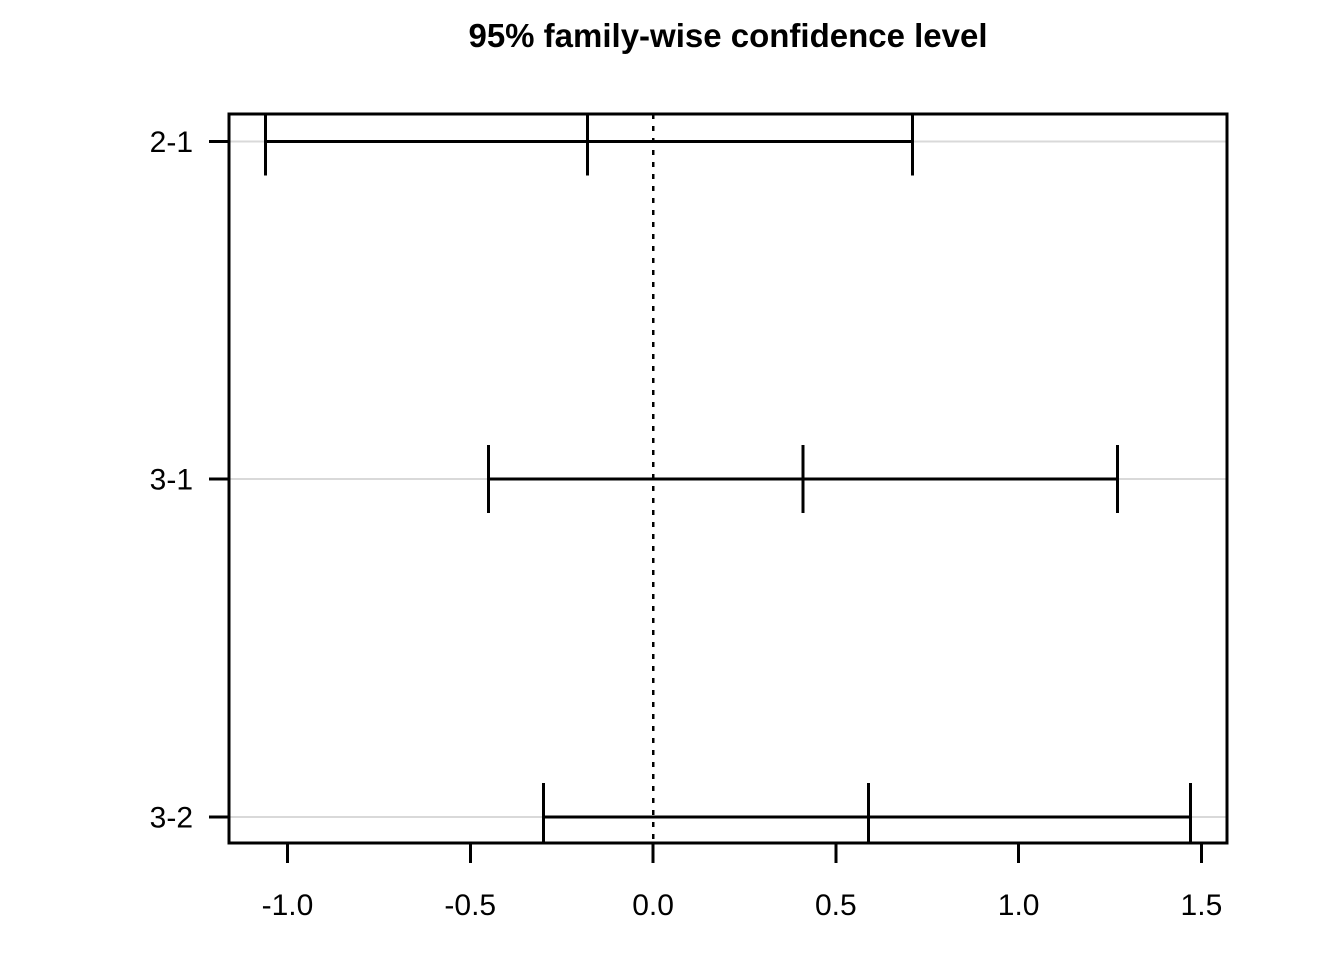  Describe the element at coordinates (288, 905) in the screenshot. I see `x-axis-tick-label: -1.0` at that location.